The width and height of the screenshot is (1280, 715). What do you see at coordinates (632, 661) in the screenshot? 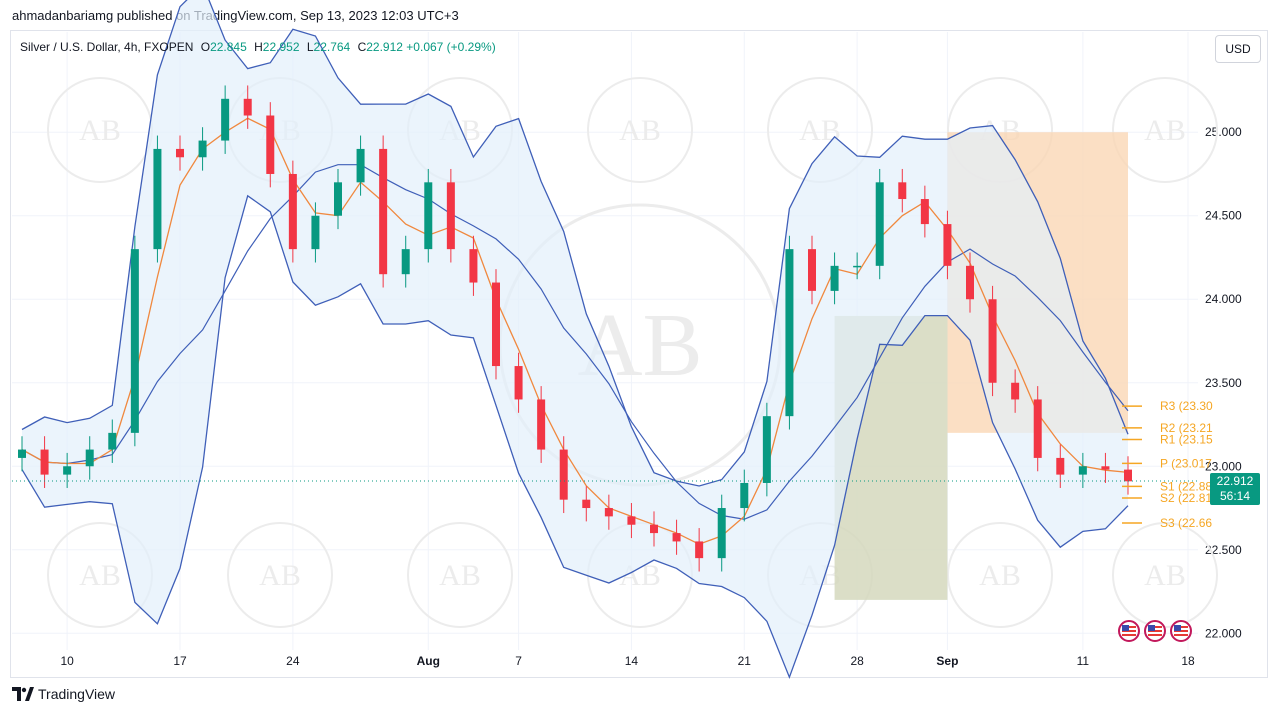
I see `x-tick-label: 14` at bounding box center [632, 661].